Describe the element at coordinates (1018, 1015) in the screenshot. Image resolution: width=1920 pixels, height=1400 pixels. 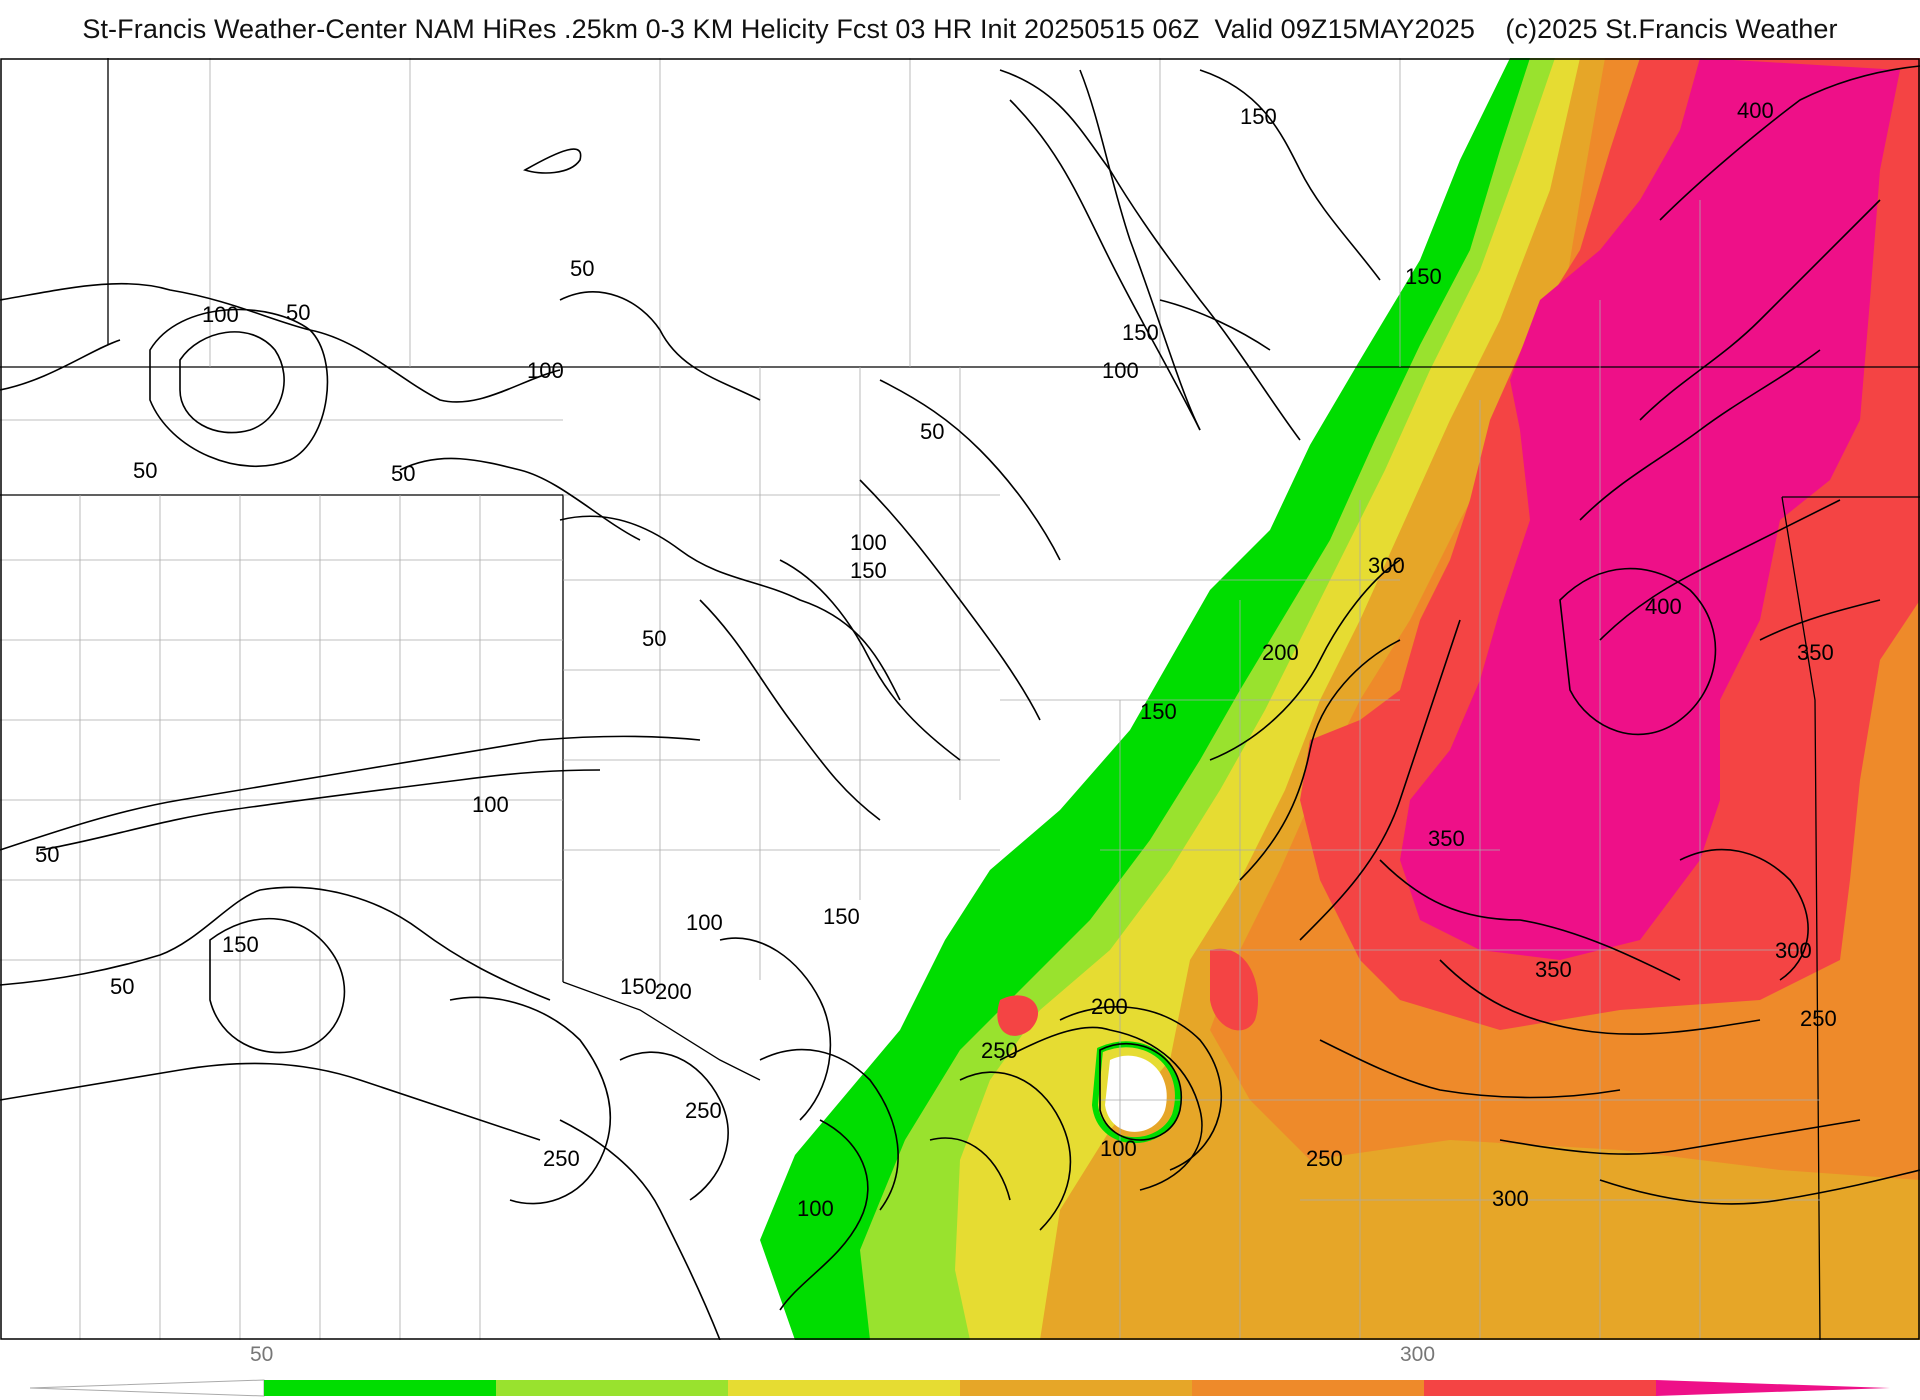
I see `band-300-350-blob2` at that location.